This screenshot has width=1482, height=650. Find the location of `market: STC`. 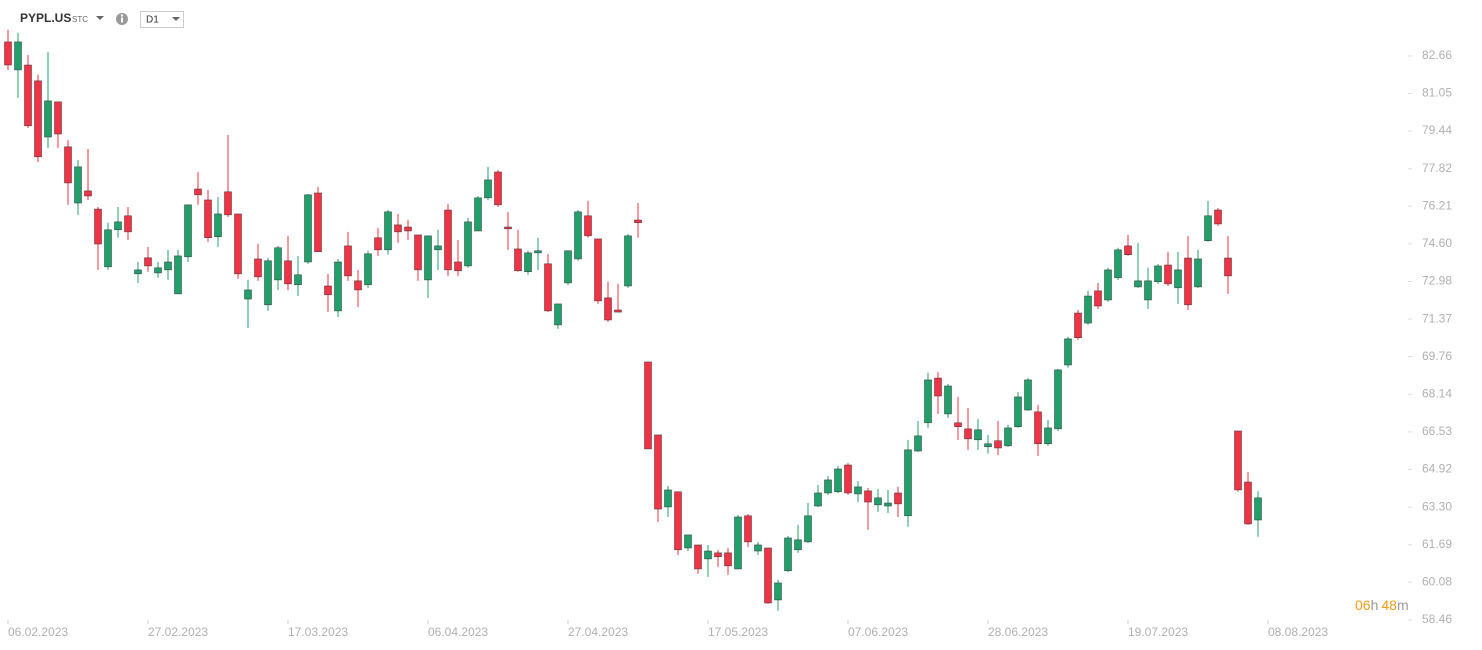

market: STC is located at coordinates (80, 19).